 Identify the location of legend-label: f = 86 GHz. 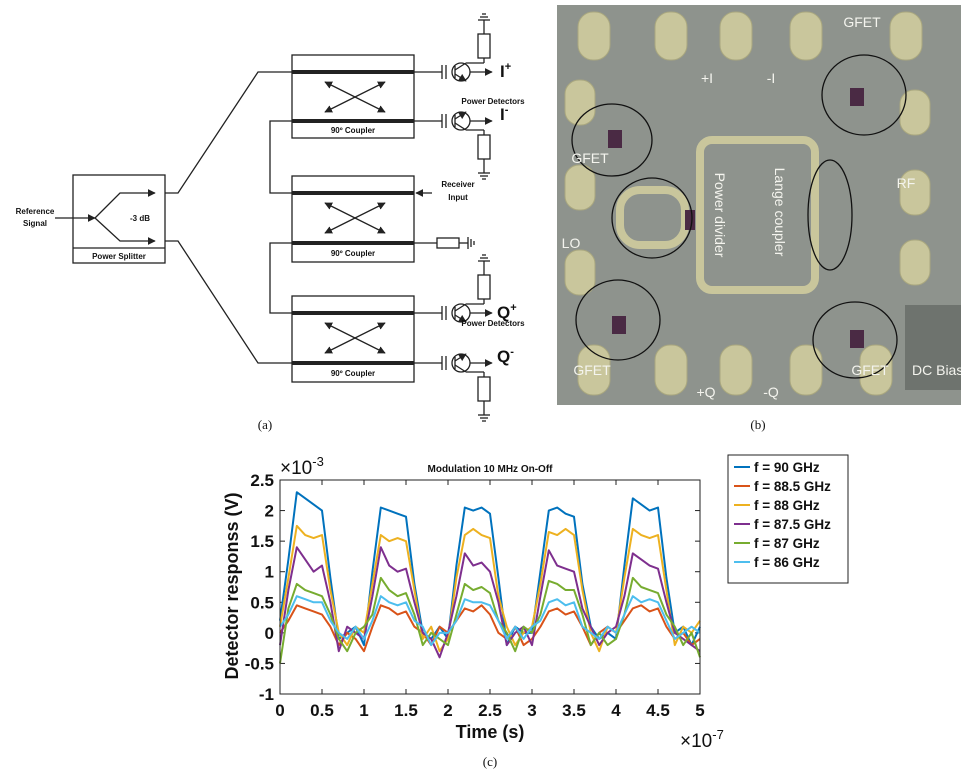
(787, 562).